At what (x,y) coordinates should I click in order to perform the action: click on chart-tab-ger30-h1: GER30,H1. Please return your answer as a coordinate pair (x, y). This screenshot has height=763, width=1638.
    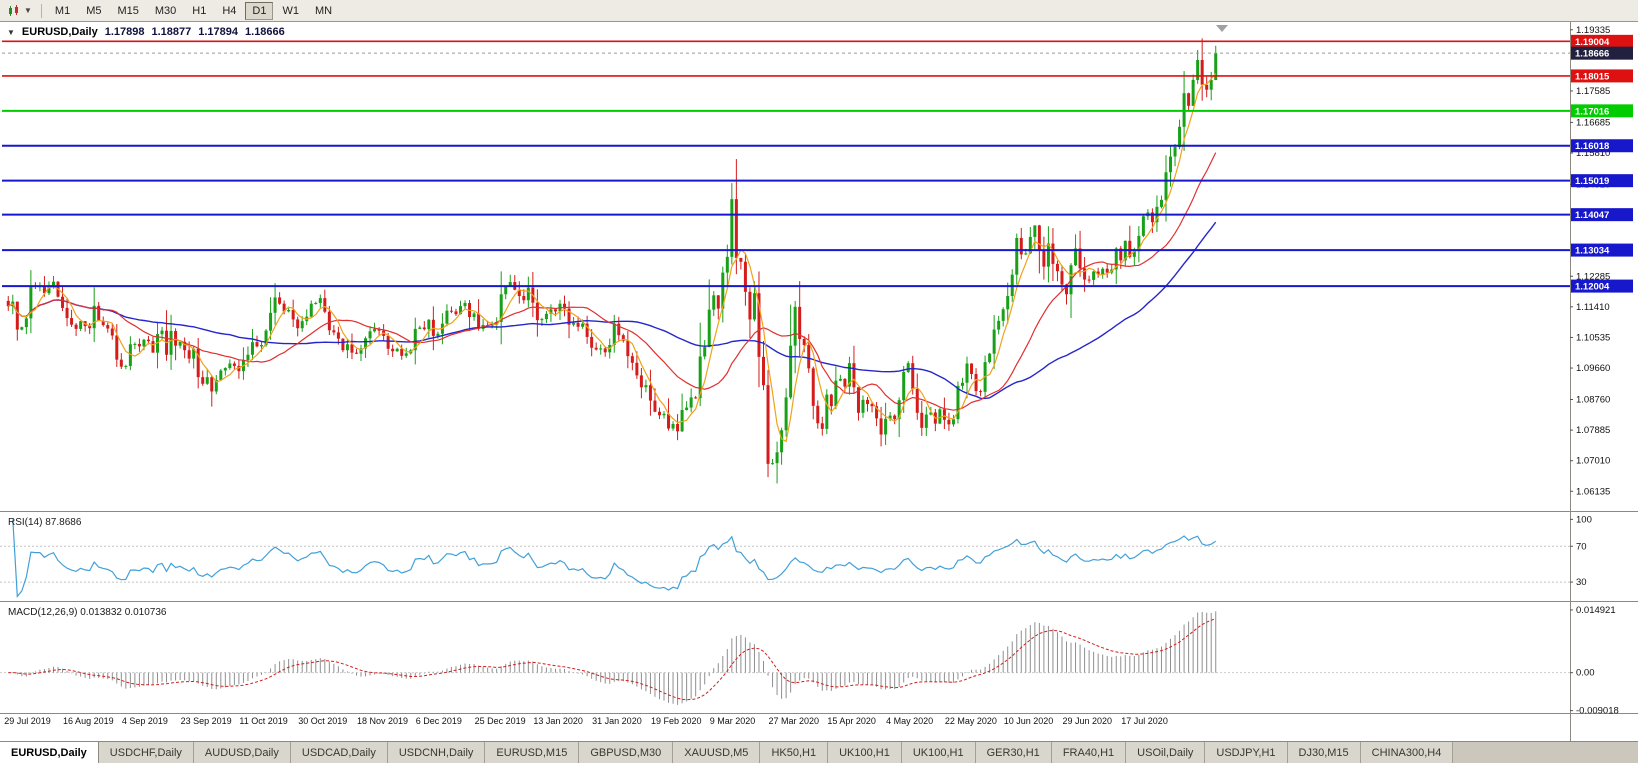
    Looking at the image, I should click on (1013, 752).